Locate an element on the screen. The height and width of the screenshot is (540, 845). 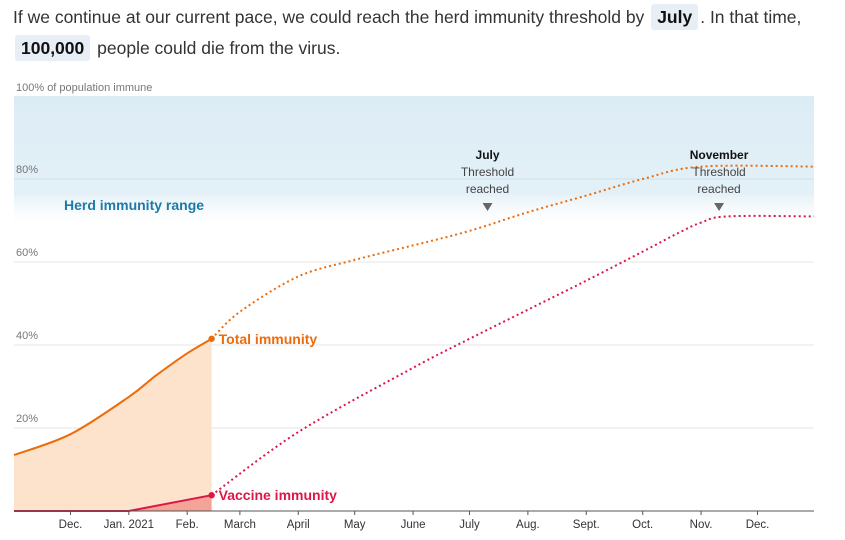
x-tick-label: Aug. is located at coordinates (528, 525).